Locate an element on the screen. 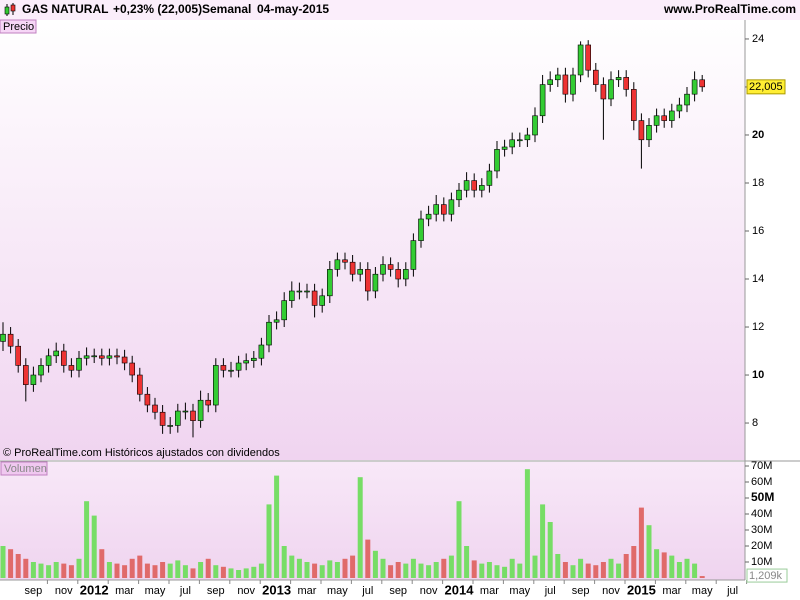  last-volume-box is located at coordinates (767, 575).